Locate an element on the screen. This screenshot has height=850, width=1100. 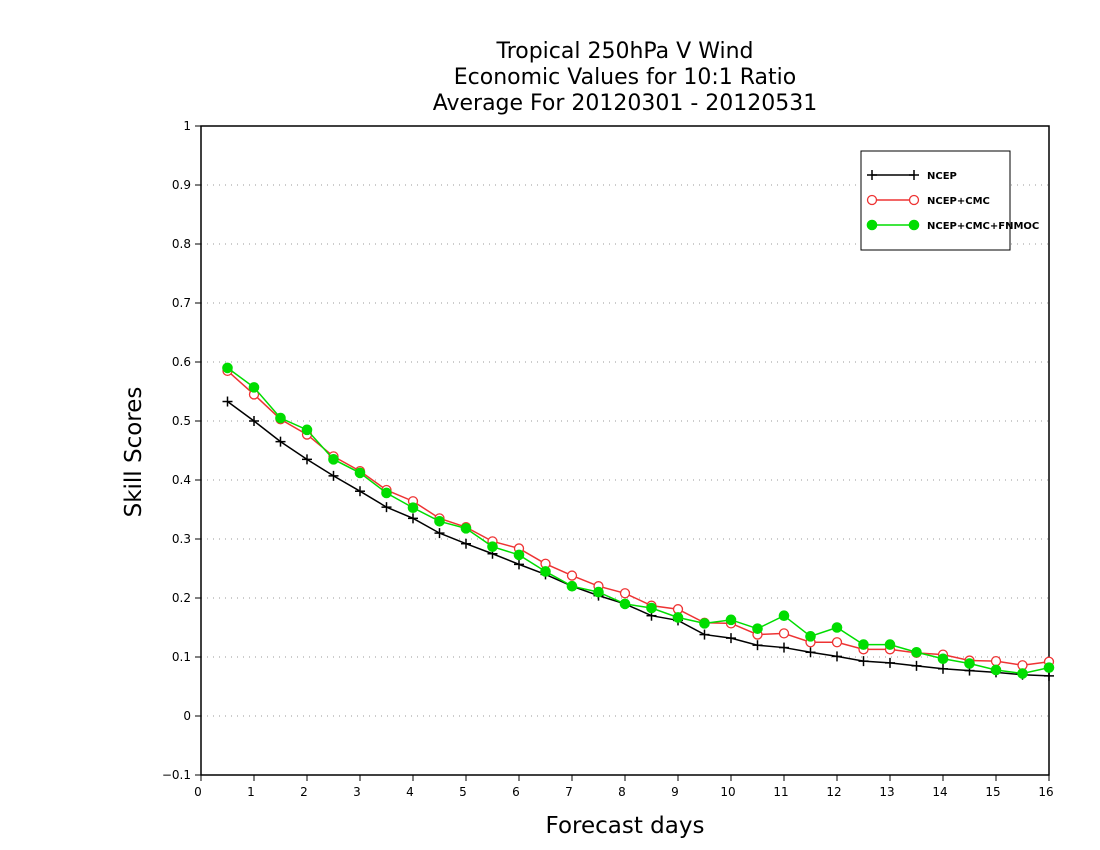
x-axis: 0 1 2 3 4 5 6 7 8 9 10 11 12 13 14 15 16 is located at coordinates (624, 787).